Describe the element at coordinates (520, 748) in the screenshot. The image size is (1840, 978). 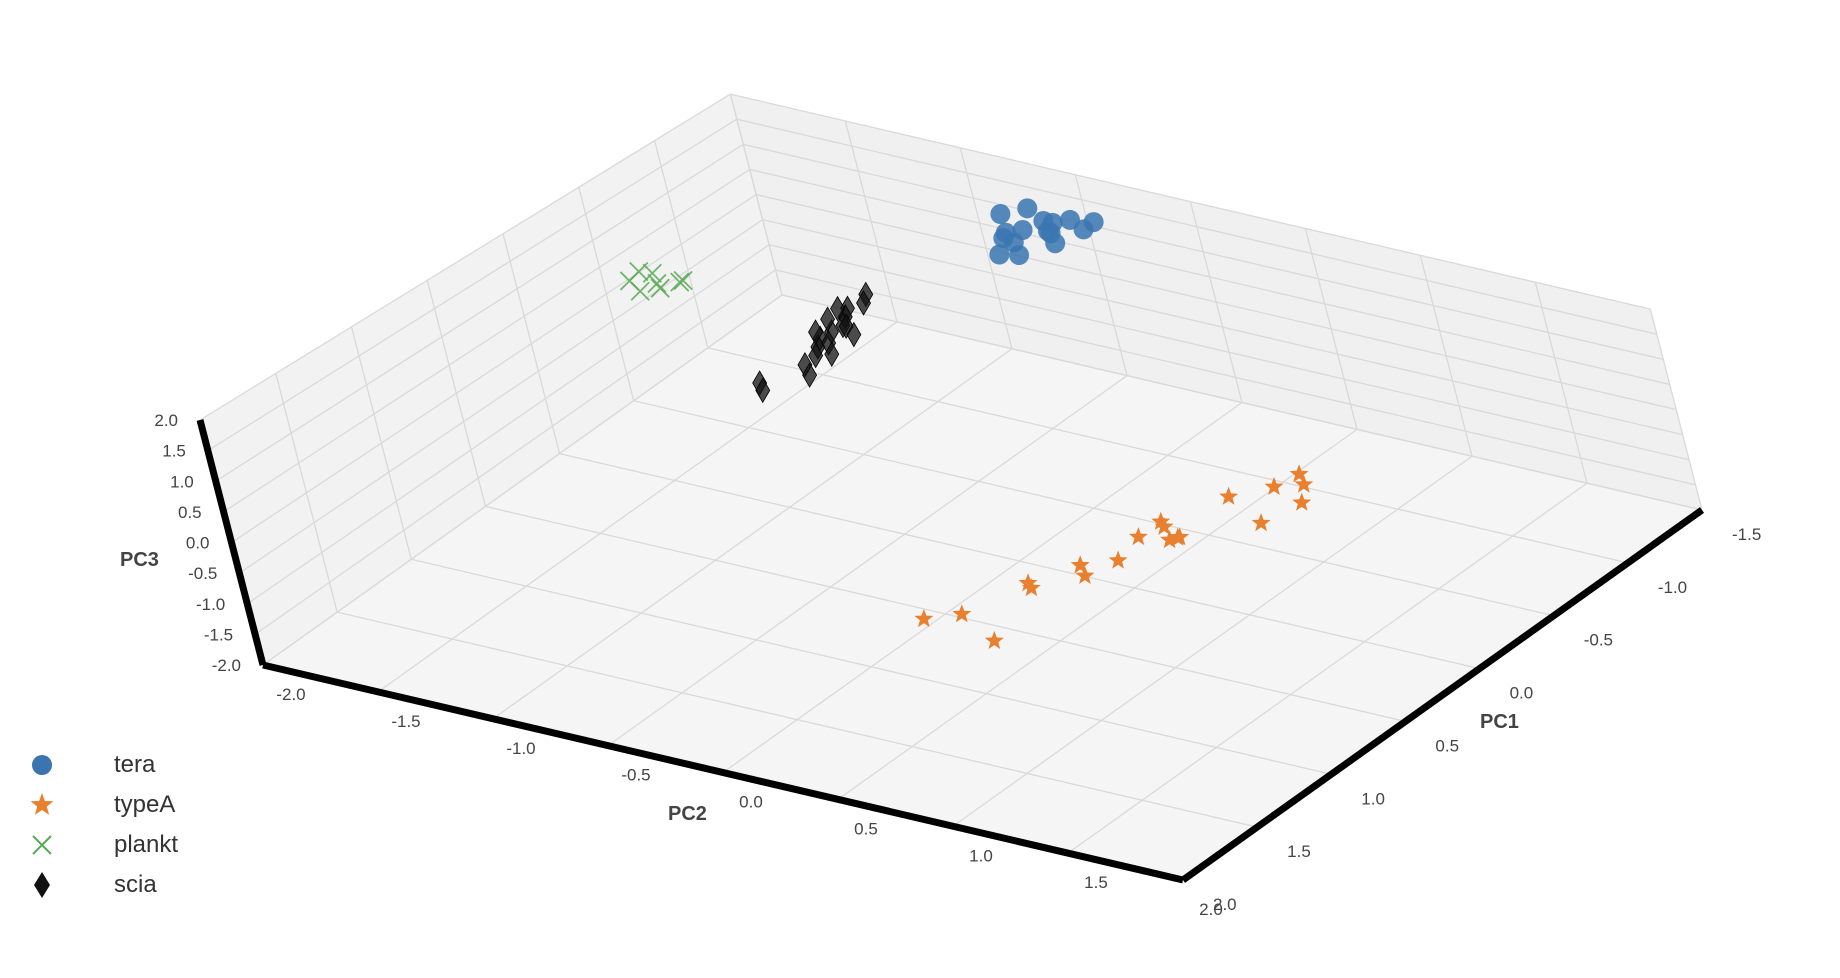
I see `y-tick-label: -1.0` at that location.